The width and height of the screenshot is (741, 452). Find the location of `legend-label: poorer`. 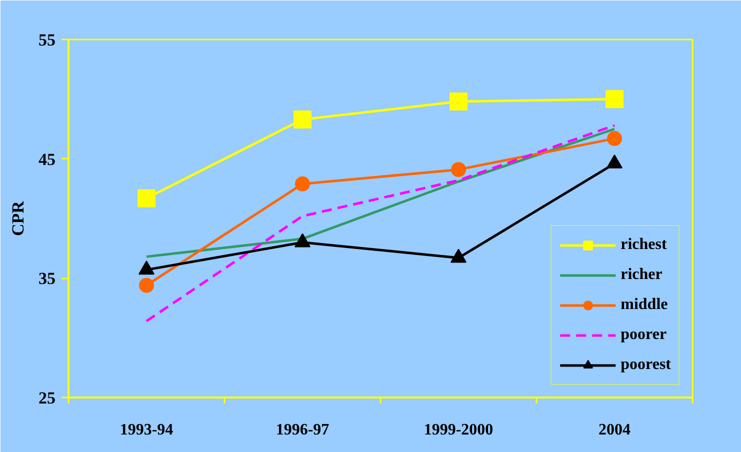

legend-label: poorer is located at coordinates (643, 335).